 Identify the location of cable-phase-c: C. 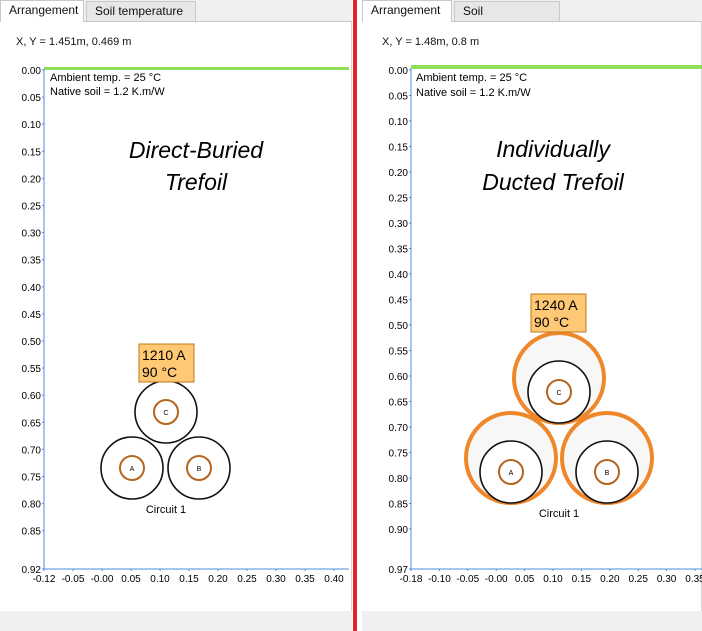
(166, 412).